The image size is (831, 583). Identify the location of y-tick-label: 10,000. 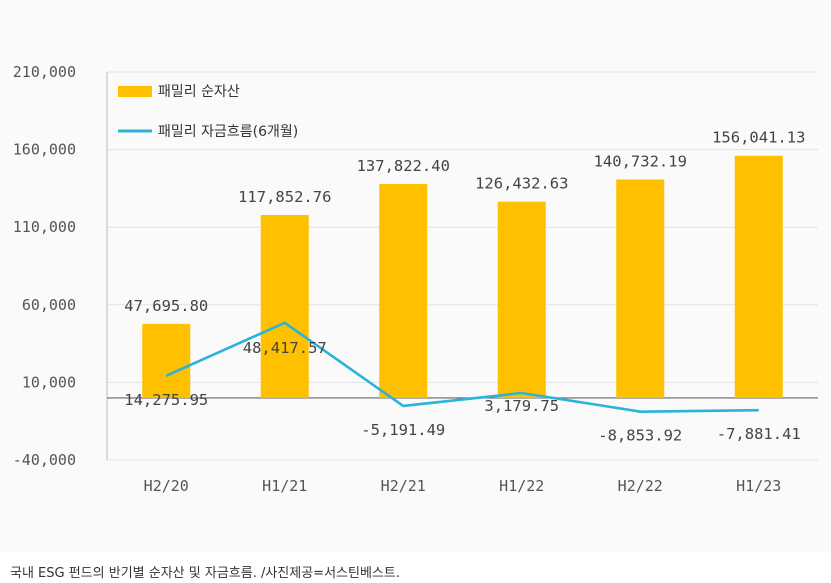
(49, 382).